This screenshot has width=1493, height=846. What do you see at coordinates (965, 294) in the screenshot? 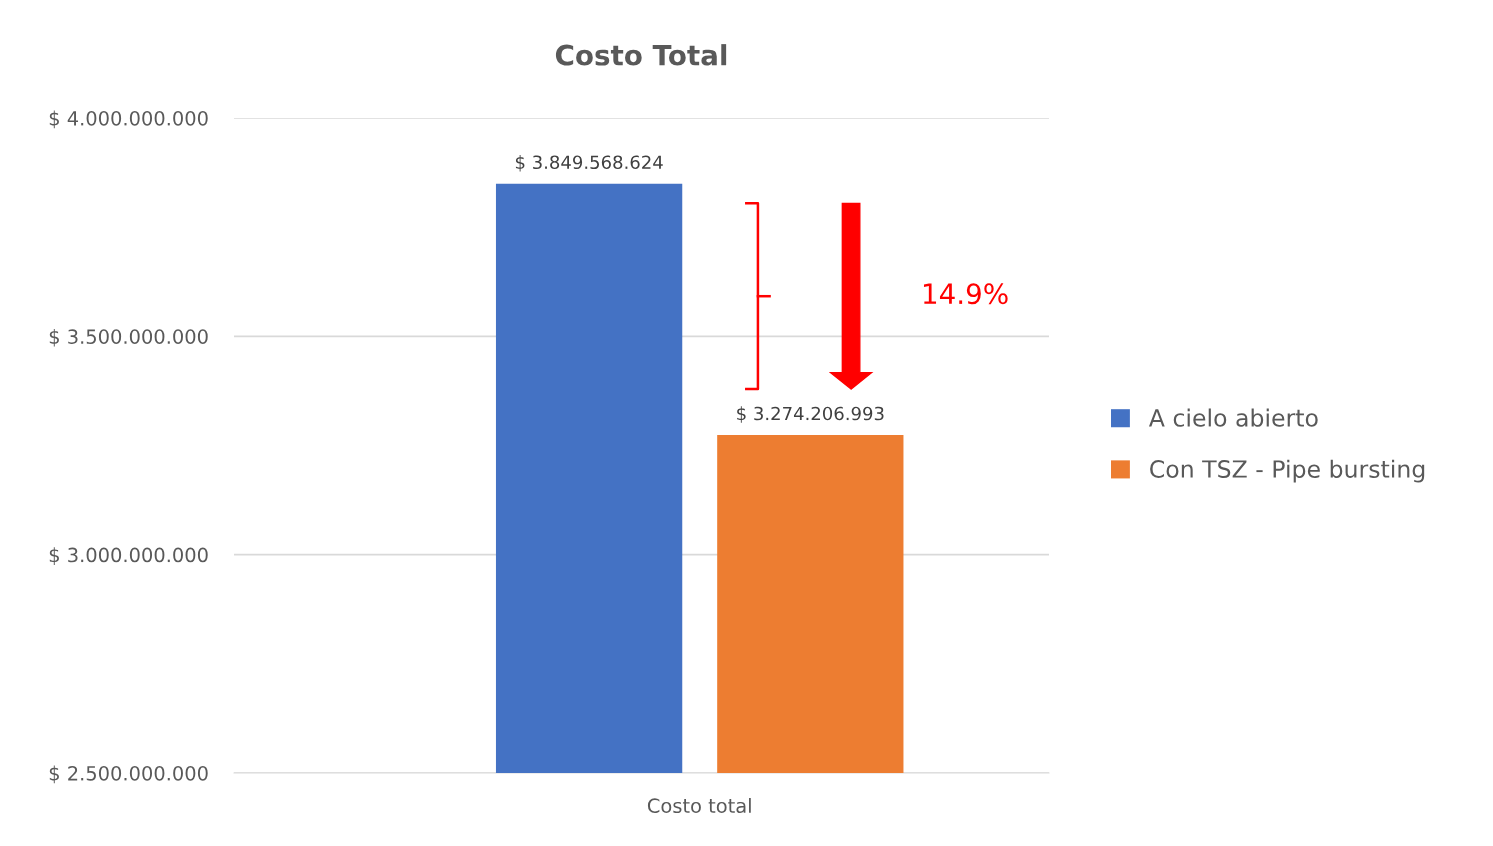
I see `annotation: 14.9%` at bounding box center [965, 294].